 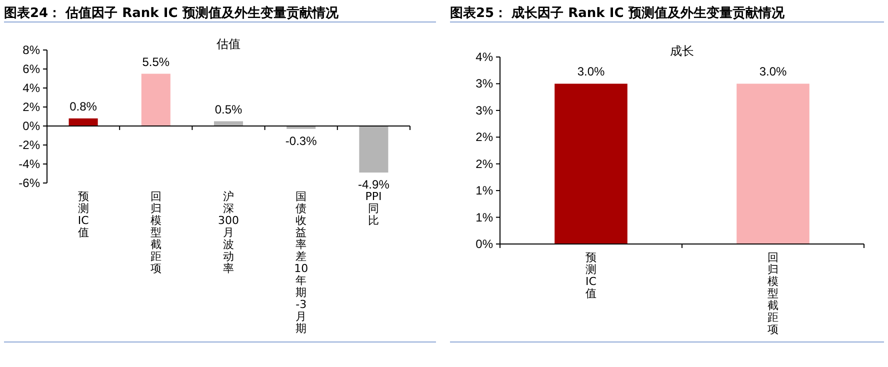 I want to click on chart-title: 图表25： 成长因子 Rank IC 预测值及外生变量贡献情况, so click(x=617, y=13).